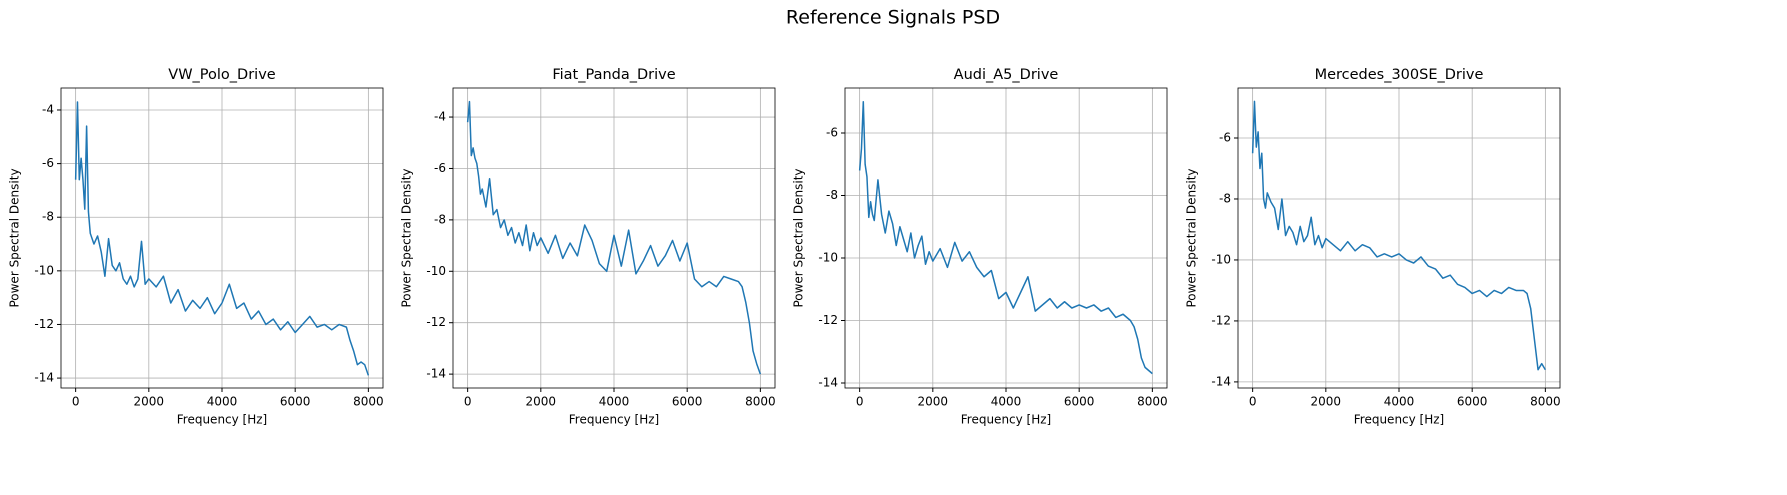 This screenshot has height=495, width=1787. What do you see at coordinates (221, 75) in the screenshot?
I see `subplot-title: VW_Polo_Drive` at bounding box center [221, 75].